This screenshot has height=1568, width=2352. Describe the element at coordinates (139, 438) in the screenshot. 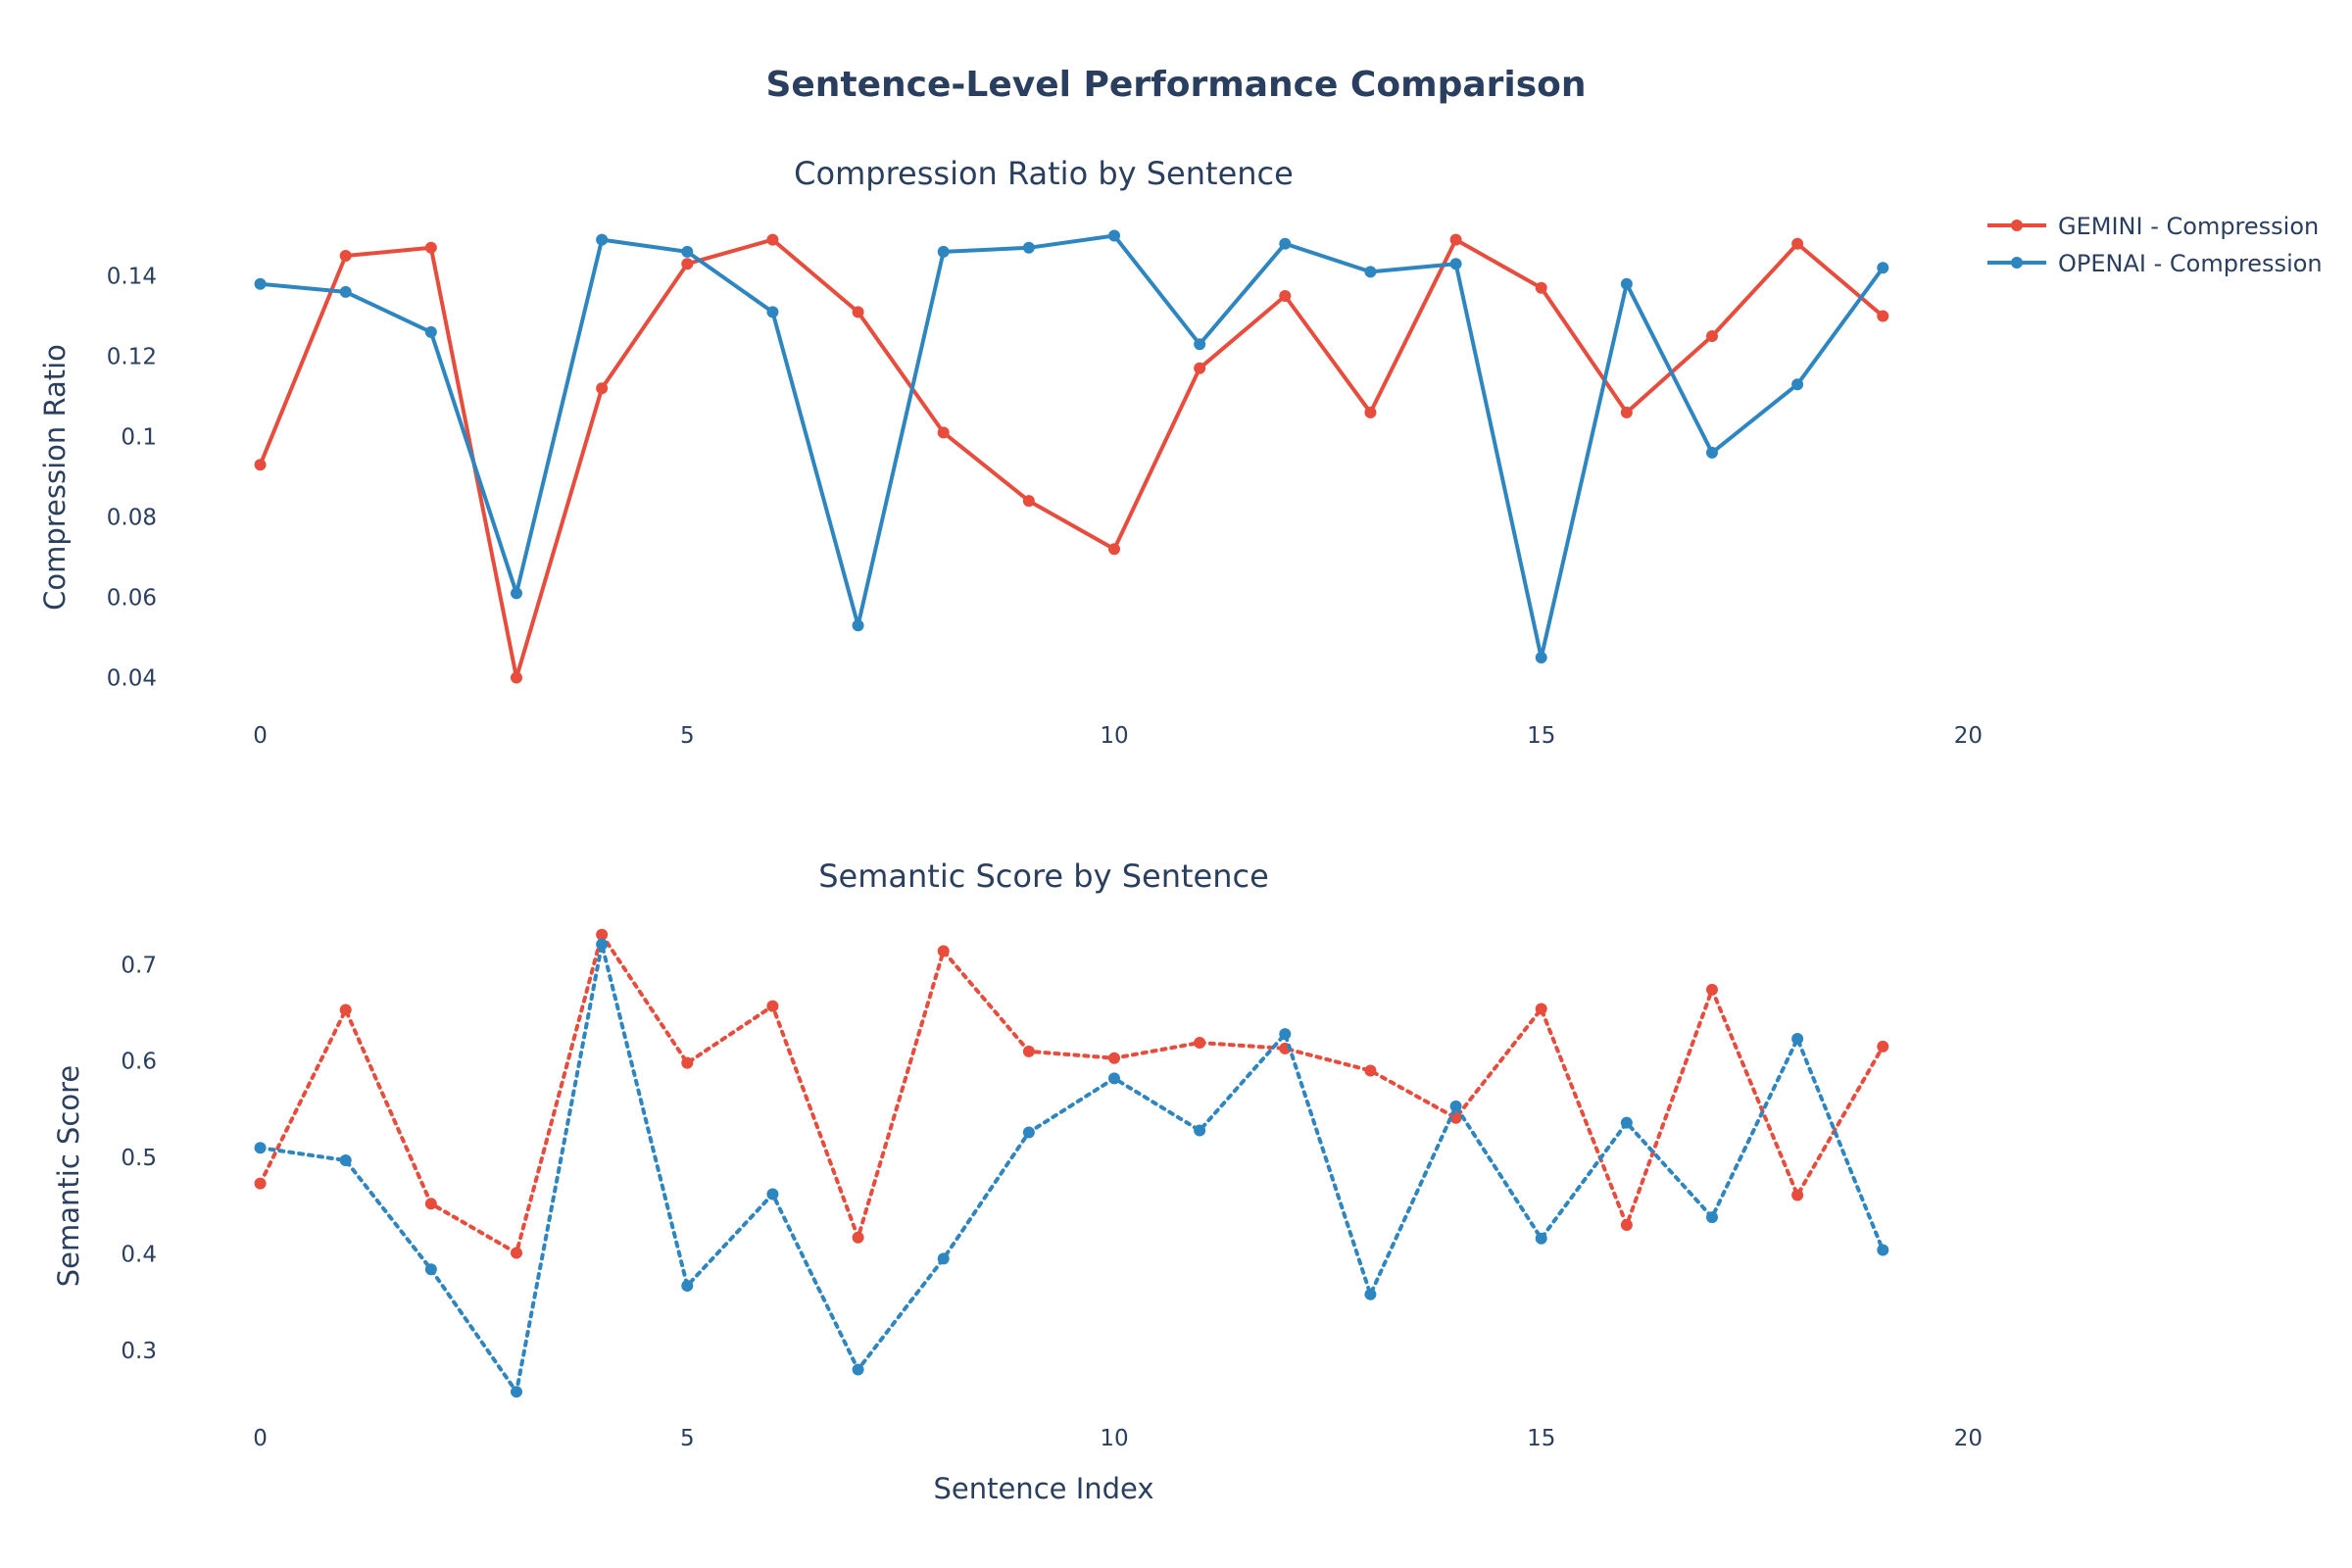

I see `compression-y-tick-label: 0.1` at that location.